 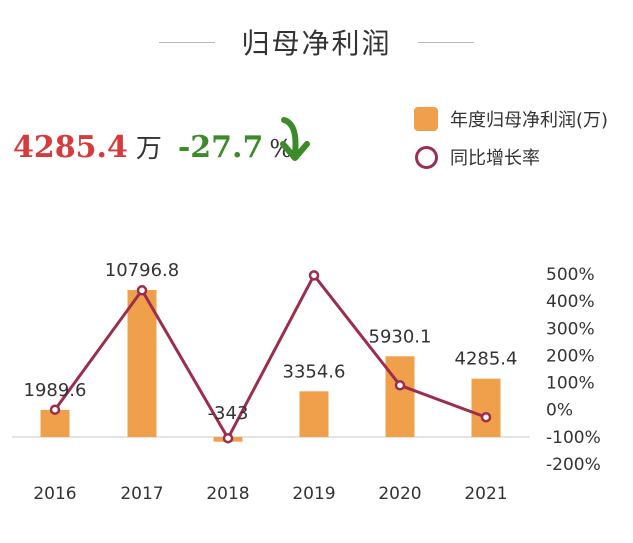 What do you see at coordinates (227, 494) in the screenshot?
I see `x-tick-2018: 2018` at bounding box center [227, 494].